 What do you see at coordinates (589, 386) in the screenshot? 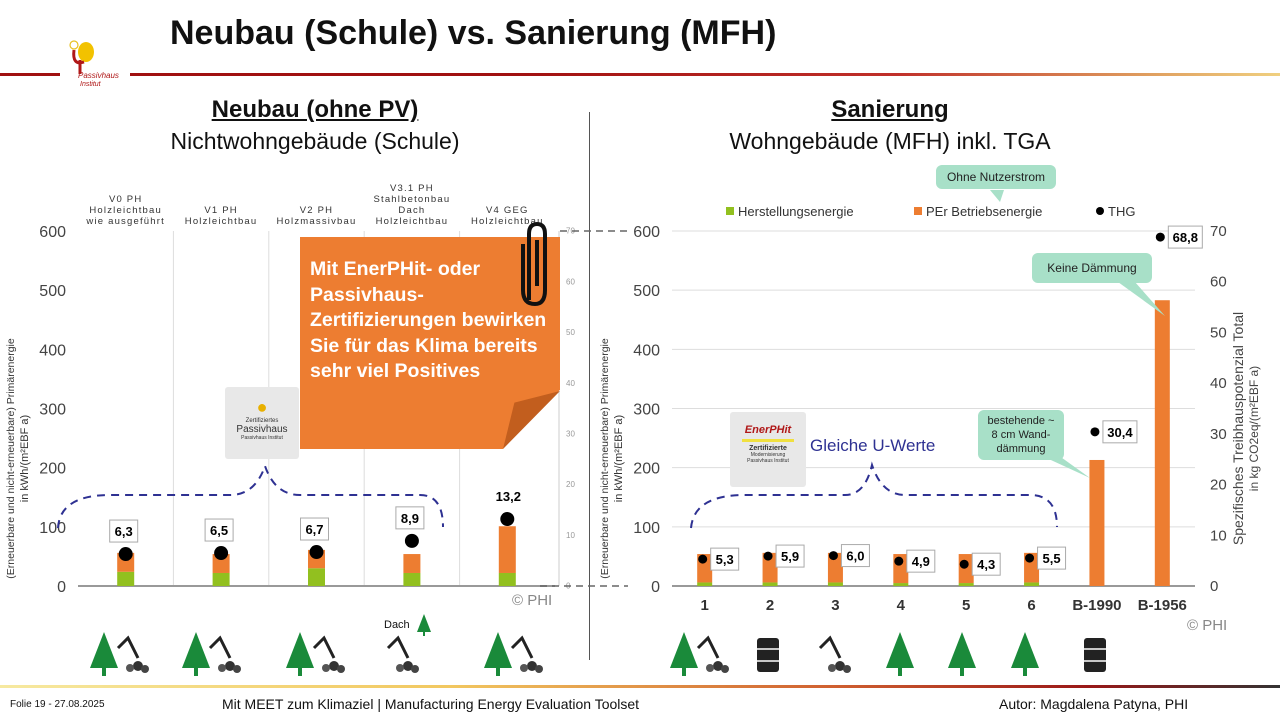
I see `section-divider` at bounding box center [589, 386].